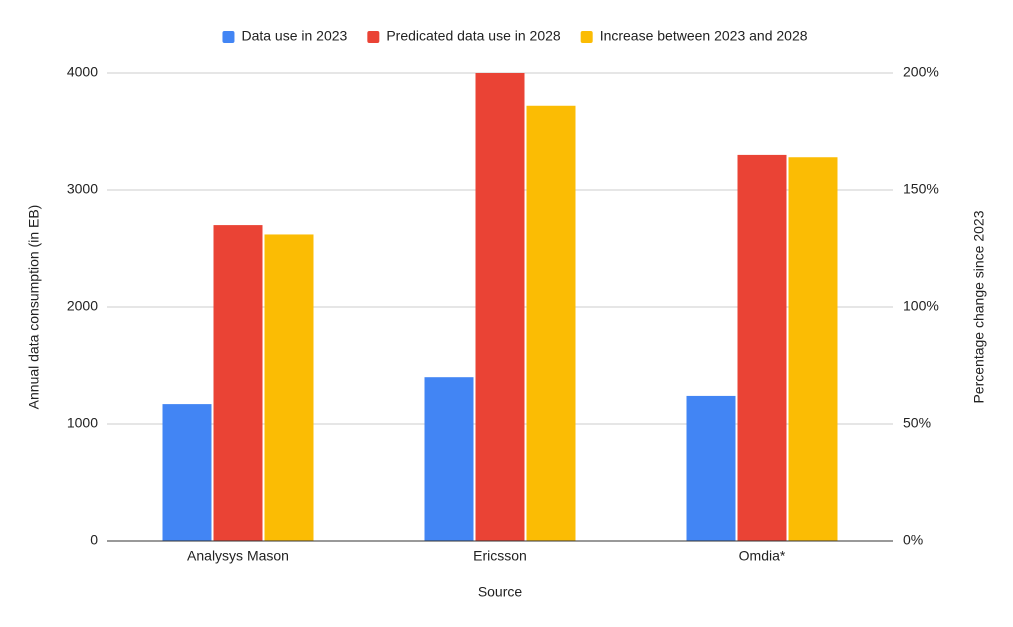 This screenshot has width=1013, height=627. Describe the element at coordinates (34, 307) in the screenshot. I see `y-axis-title: Annual data consumption (in EB)` at that location.